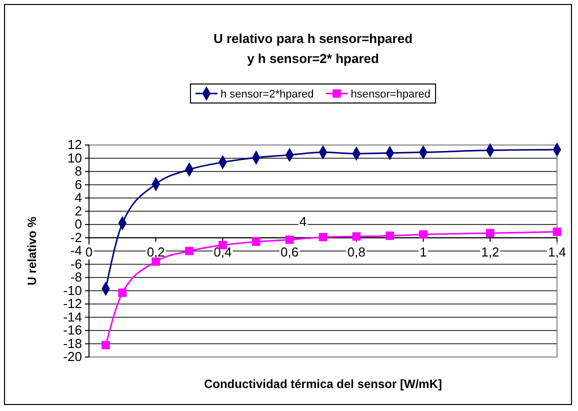 The image size is (578, 411). Describe the element at coordinates (78, 224) in the screenshot. I see `y-tick-label: 0` at that location.